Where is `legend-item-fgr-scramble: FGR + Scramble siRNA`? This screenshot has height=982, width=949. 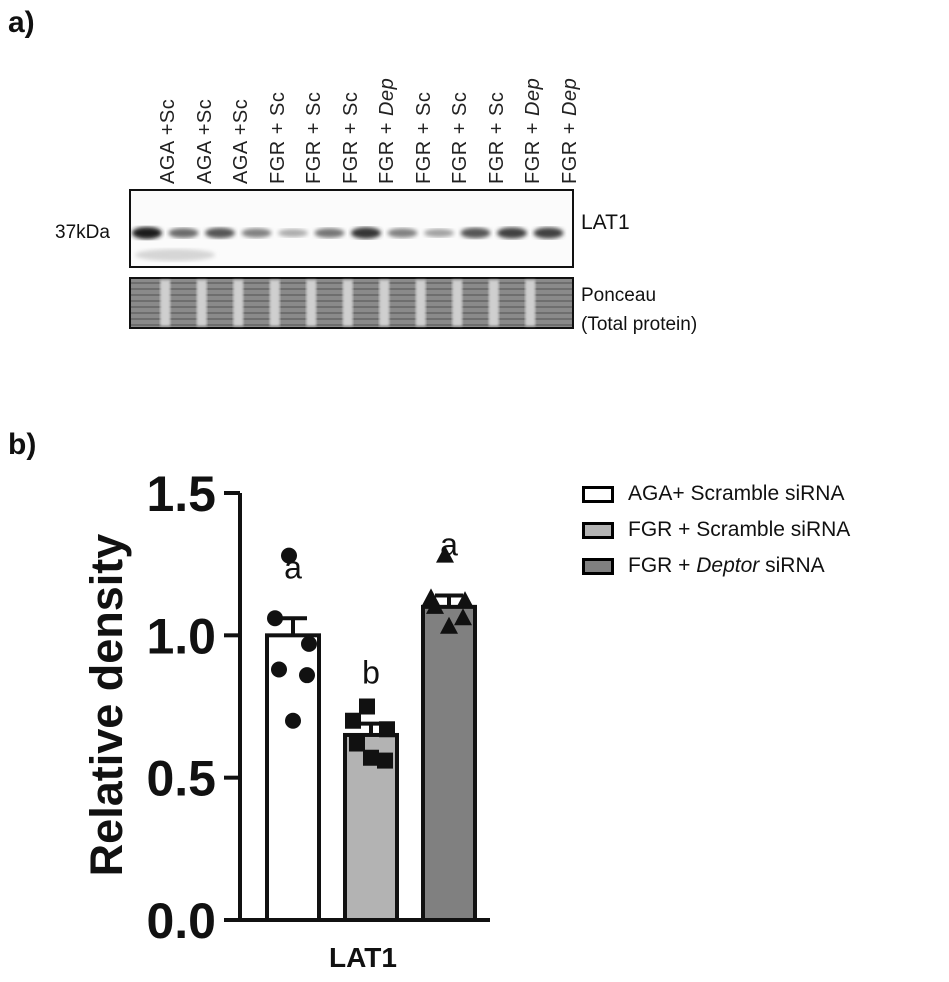
legend-item-fgr-scramble: FGR + Scramble siRNA is located at coordinates (716, 530).